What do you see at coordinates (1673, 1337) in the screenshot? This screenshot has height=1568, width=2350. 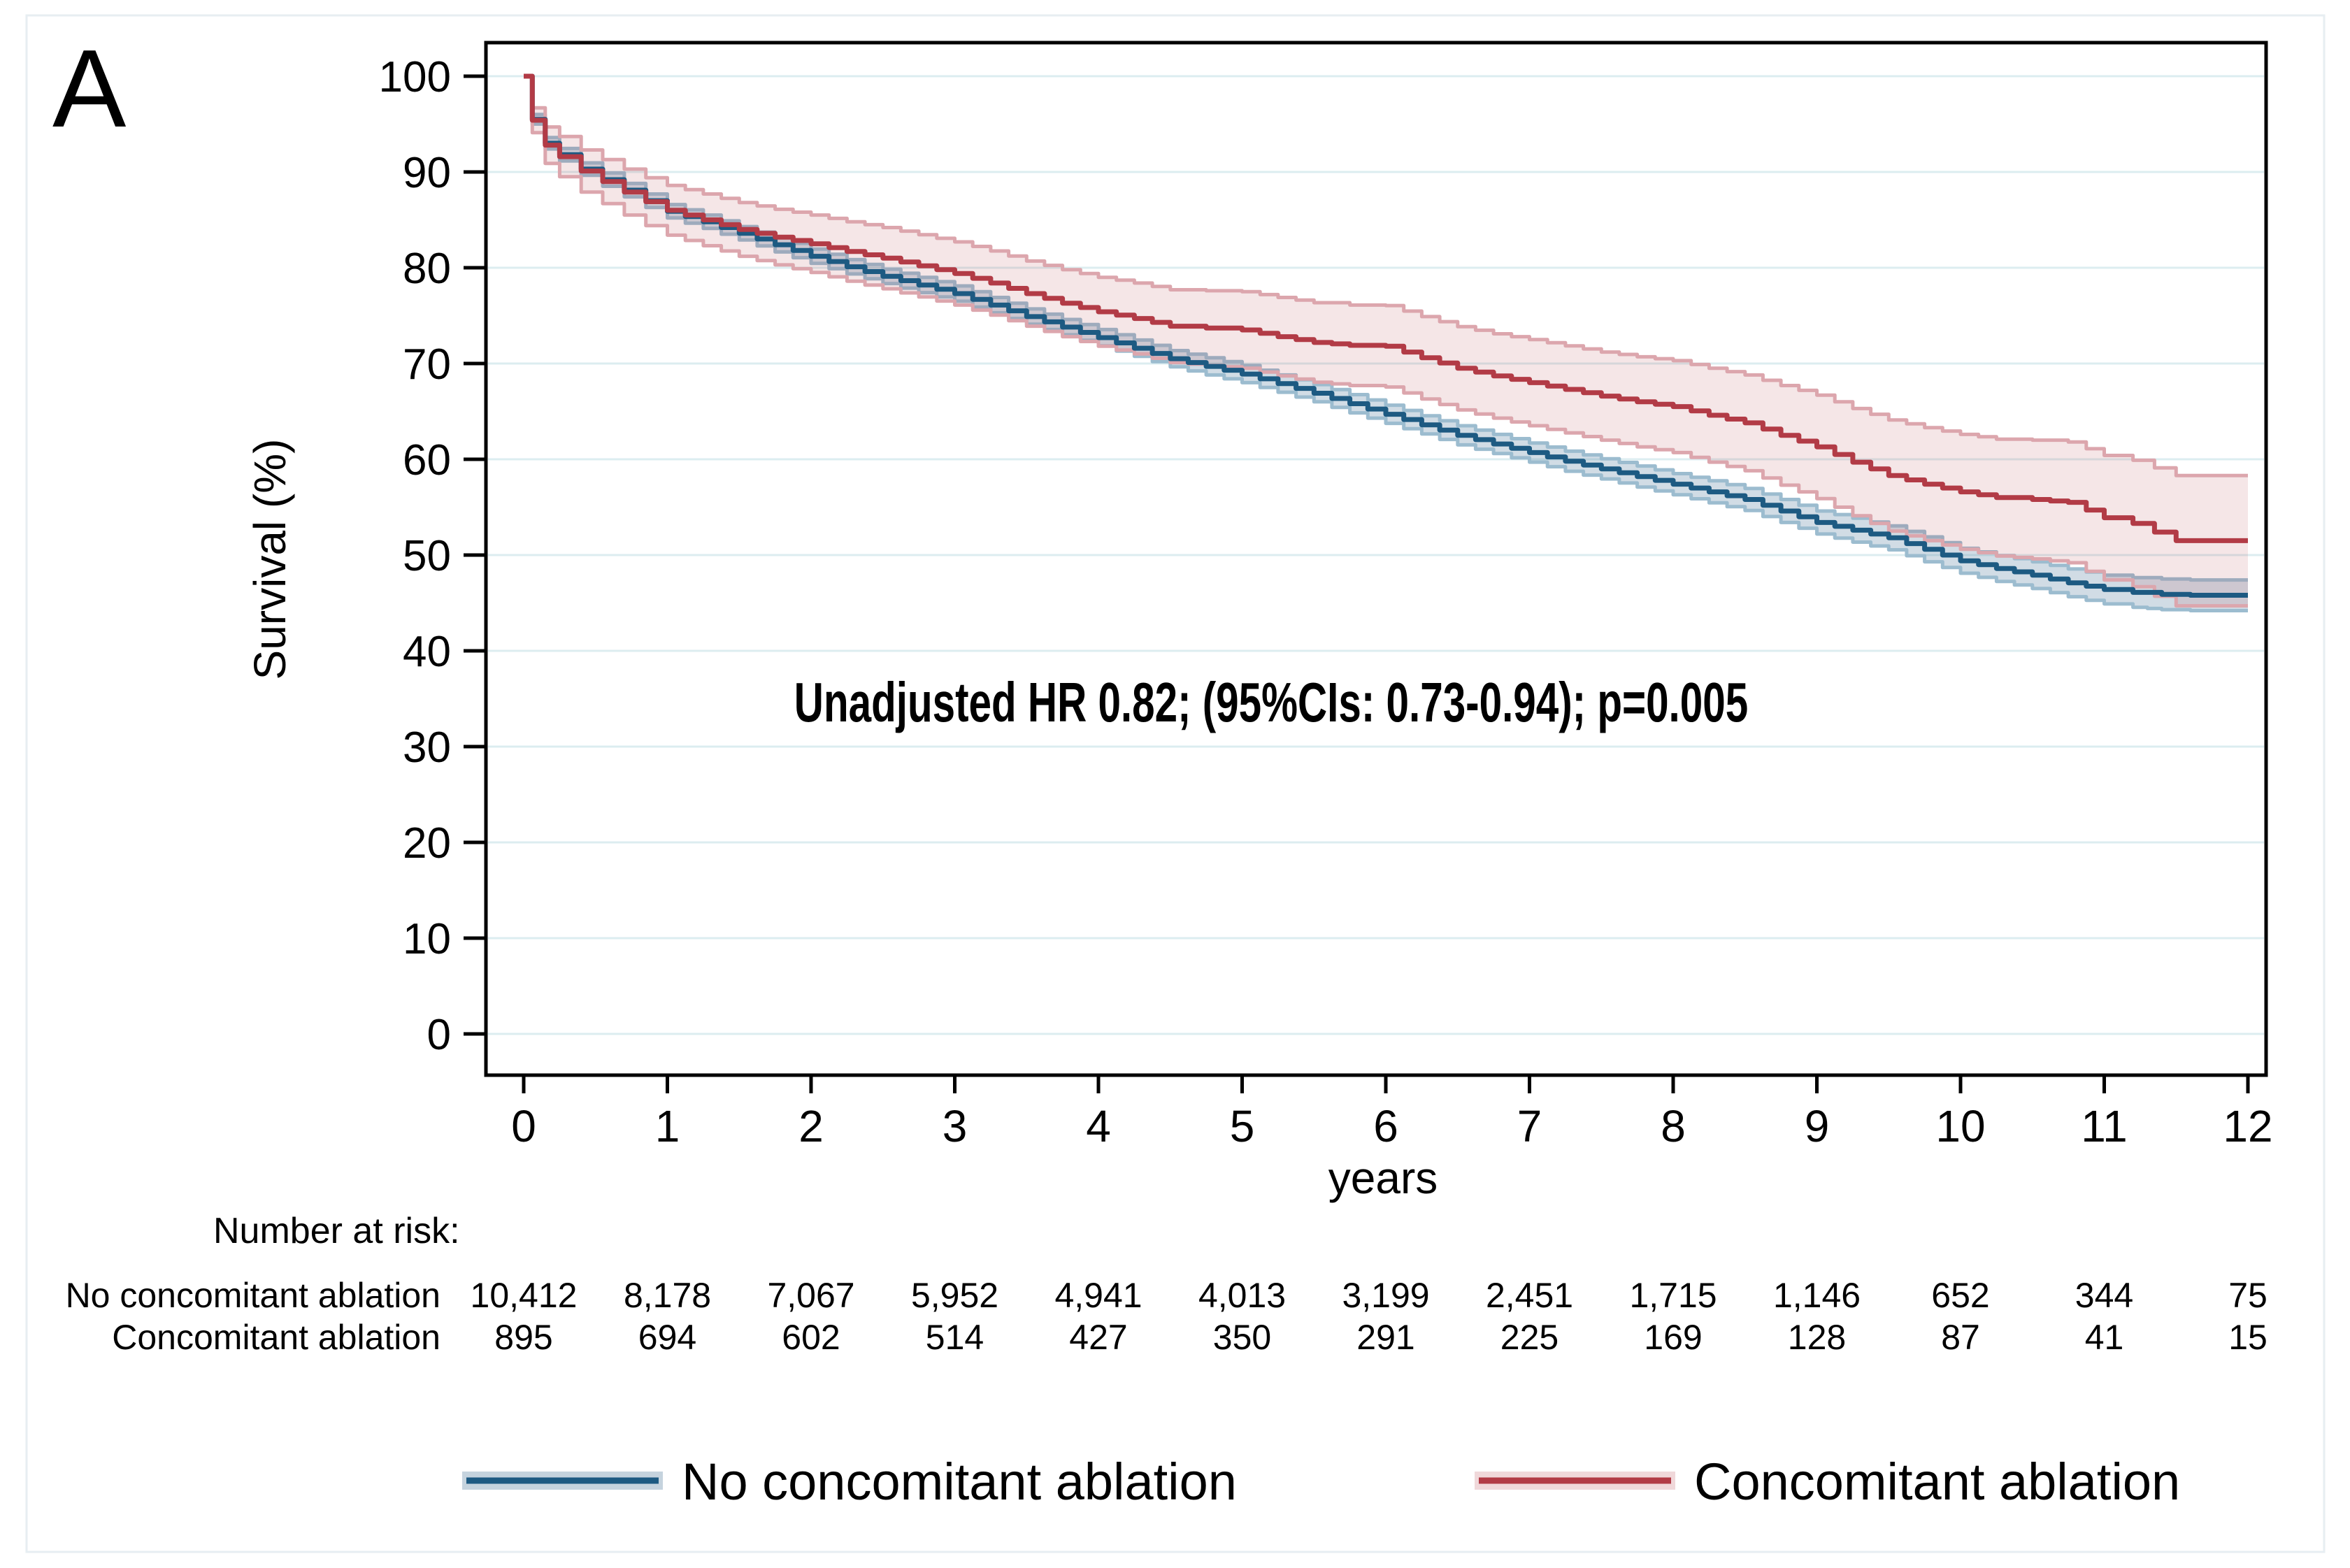 I see `risk-count: 169` at bounding box center [1673, 1337].